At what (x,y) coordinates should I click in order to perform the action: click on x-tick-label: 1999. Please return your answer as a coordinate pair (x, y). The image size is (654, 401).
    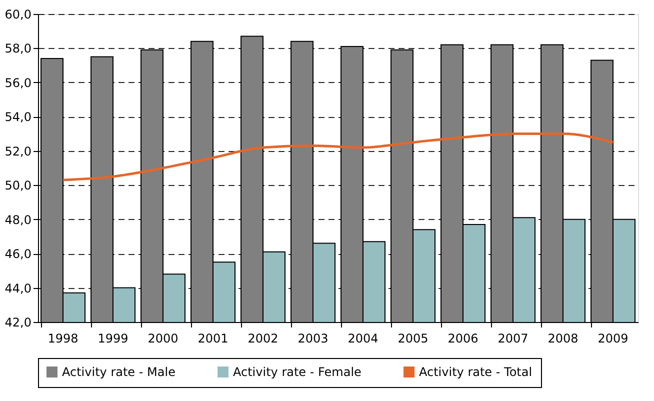
    Looking at the image, I should click on (113, 339).